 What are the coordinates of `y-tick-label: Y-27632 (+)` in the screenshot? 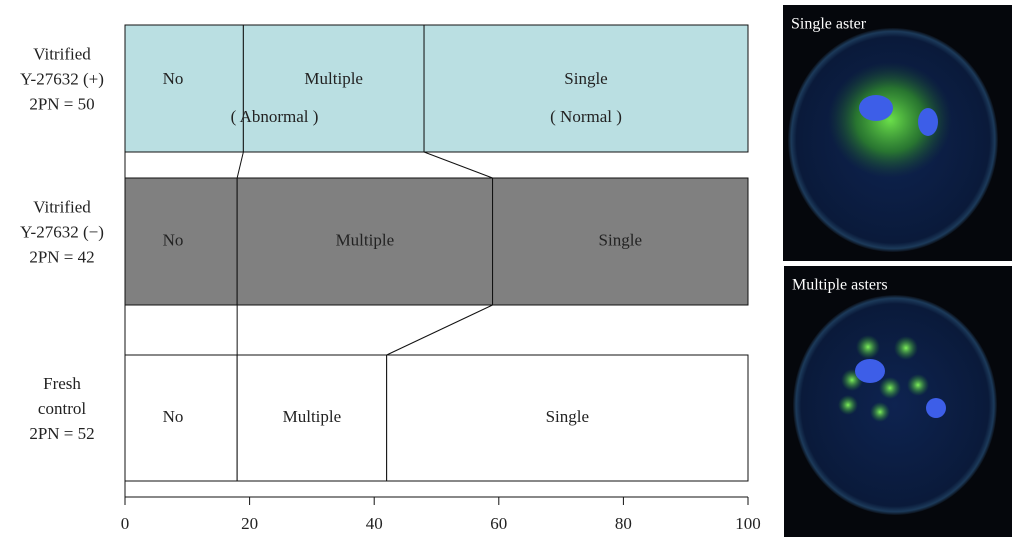 It's located at (62, 78).